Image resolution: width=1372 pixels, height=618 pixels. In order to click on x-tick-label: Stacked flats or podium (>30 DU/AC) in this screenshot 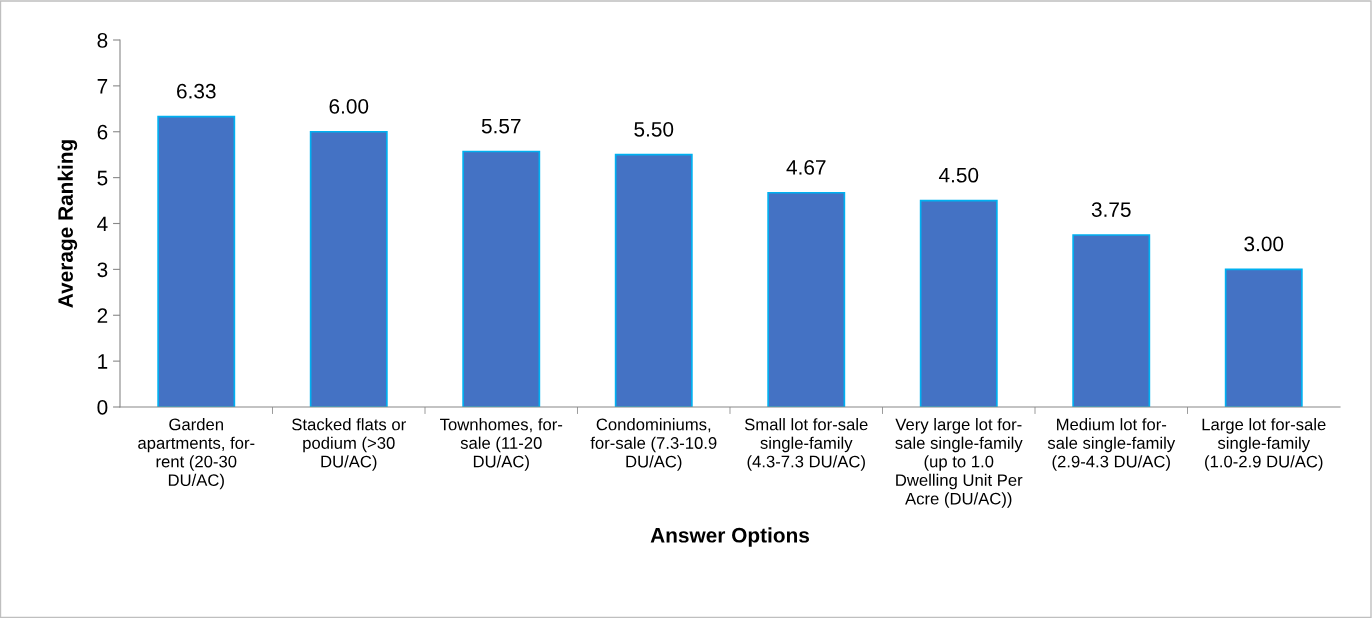, I will do `click(349, 444)`.